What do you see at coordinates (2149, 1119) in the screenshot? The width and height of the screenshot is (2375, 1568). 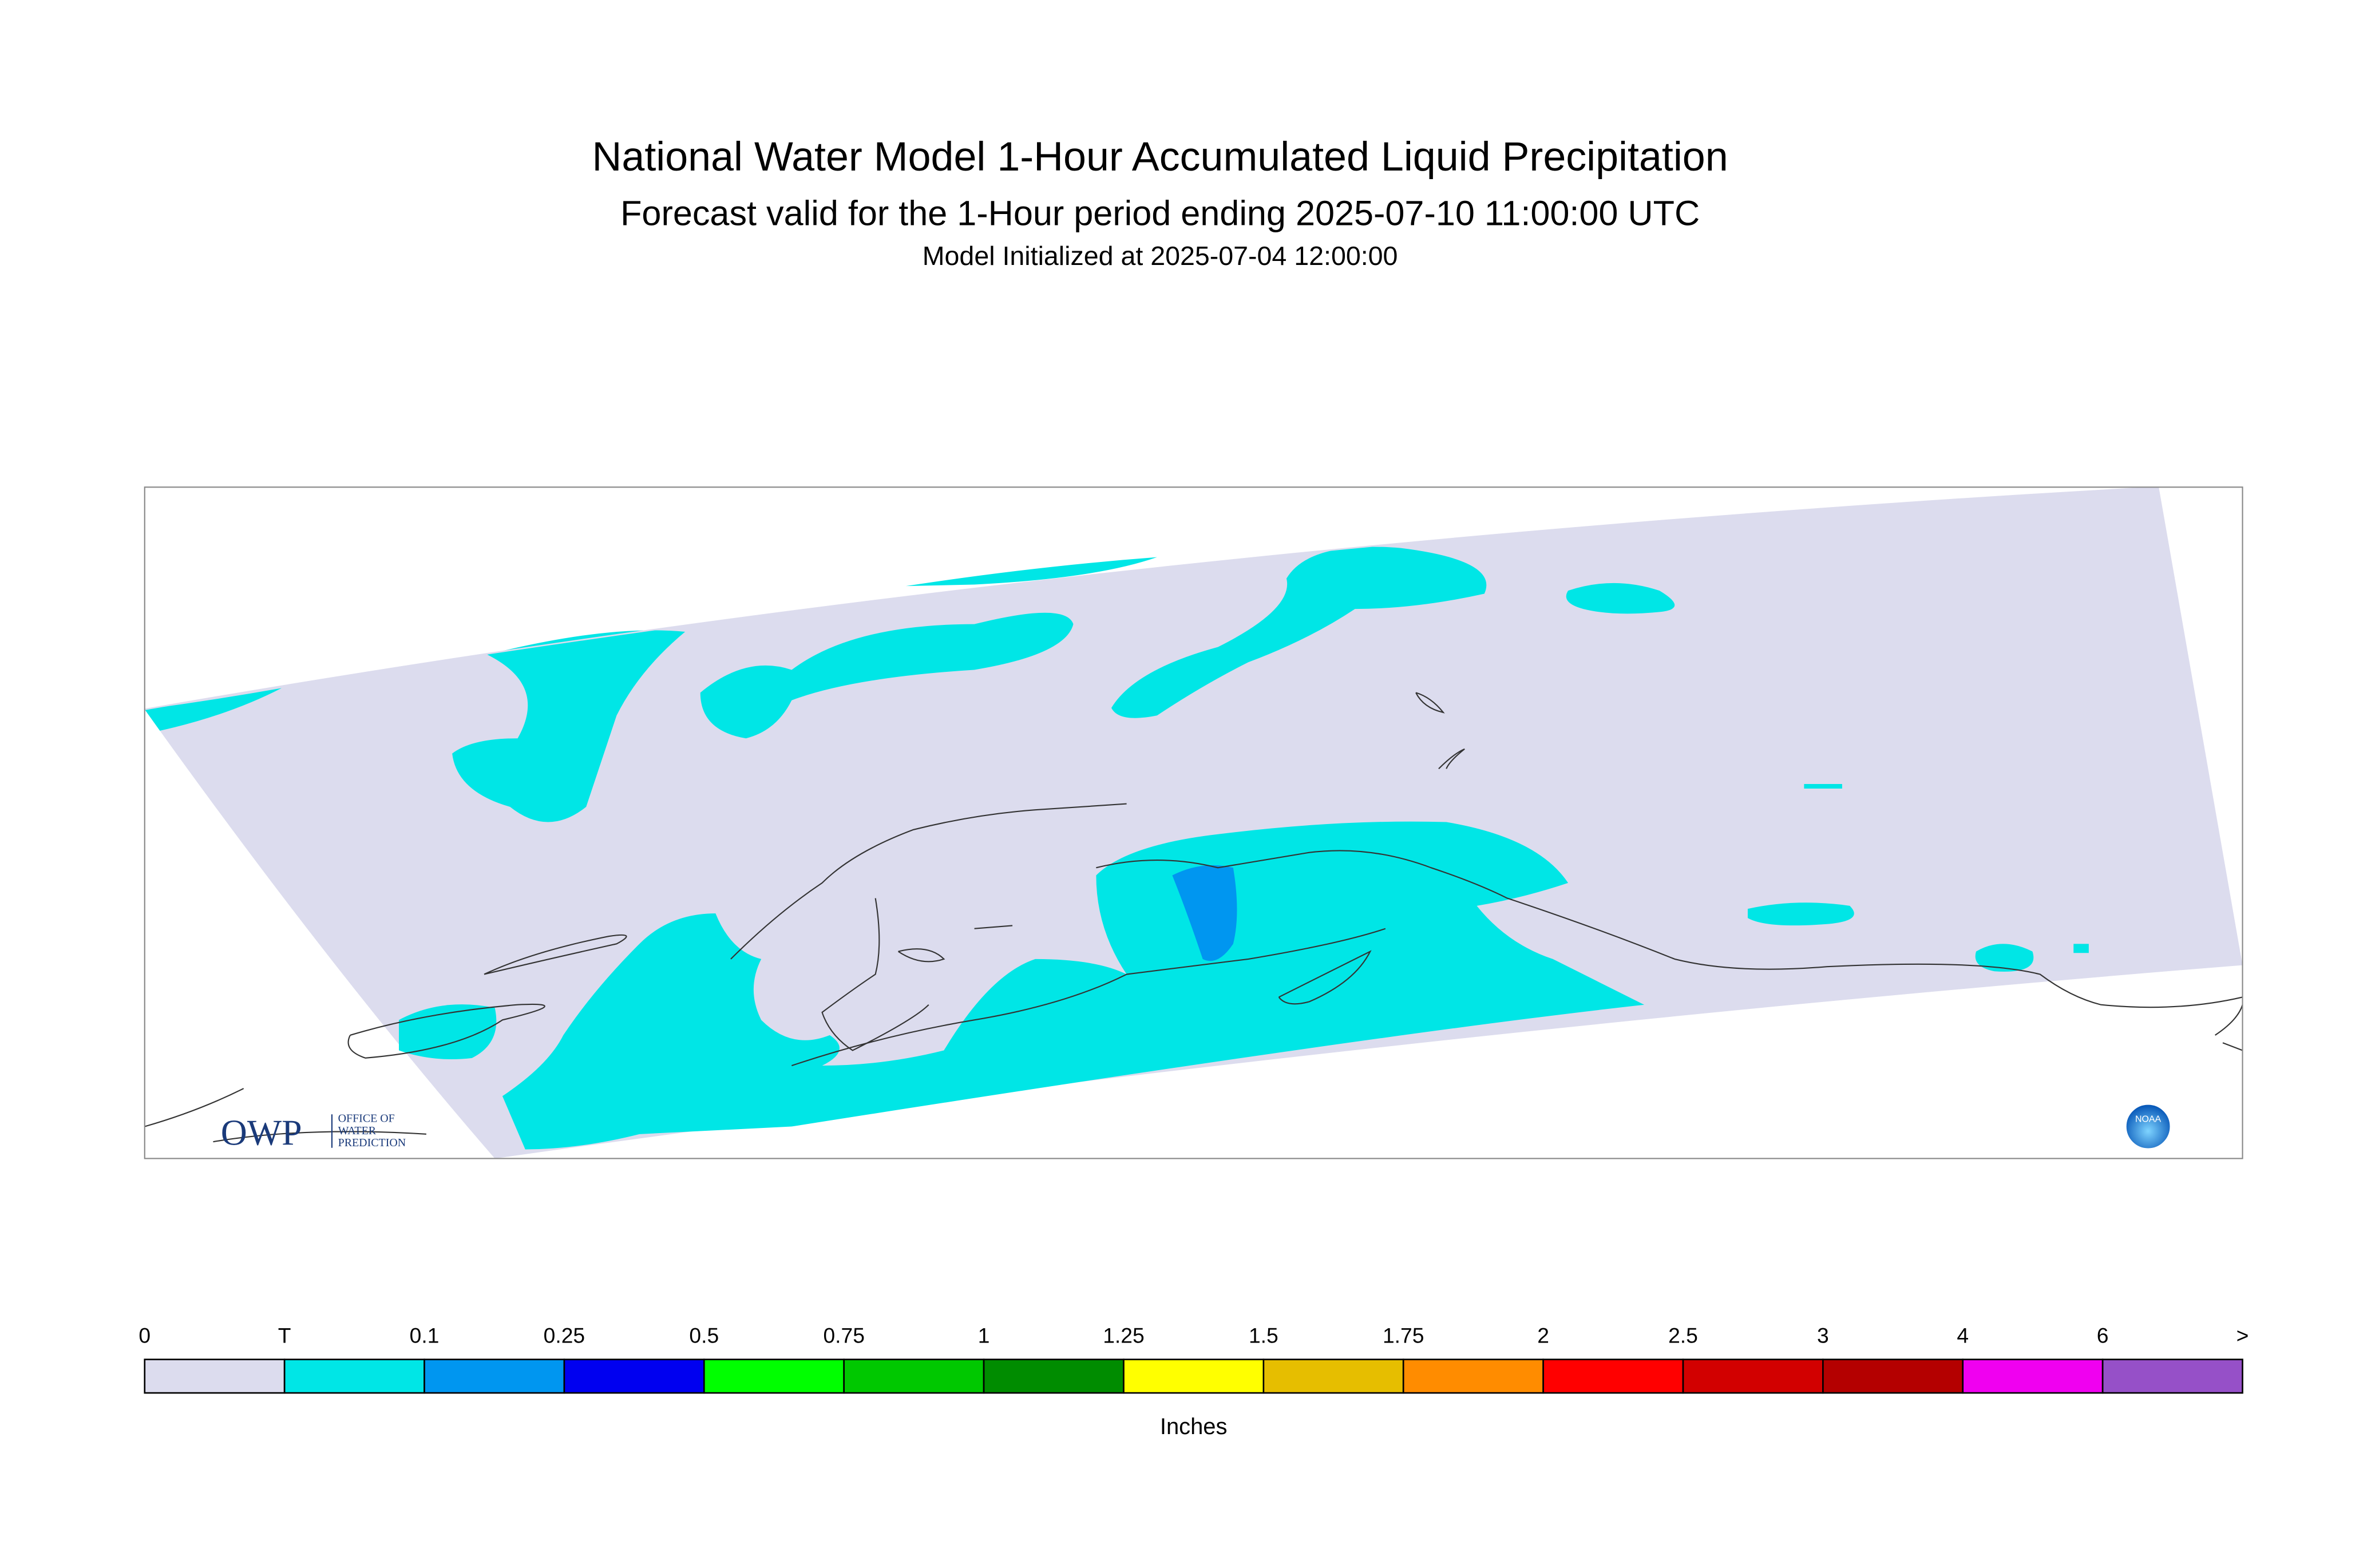 I see `noaa-text: NOAA` at bounding box center [2149, 1119].